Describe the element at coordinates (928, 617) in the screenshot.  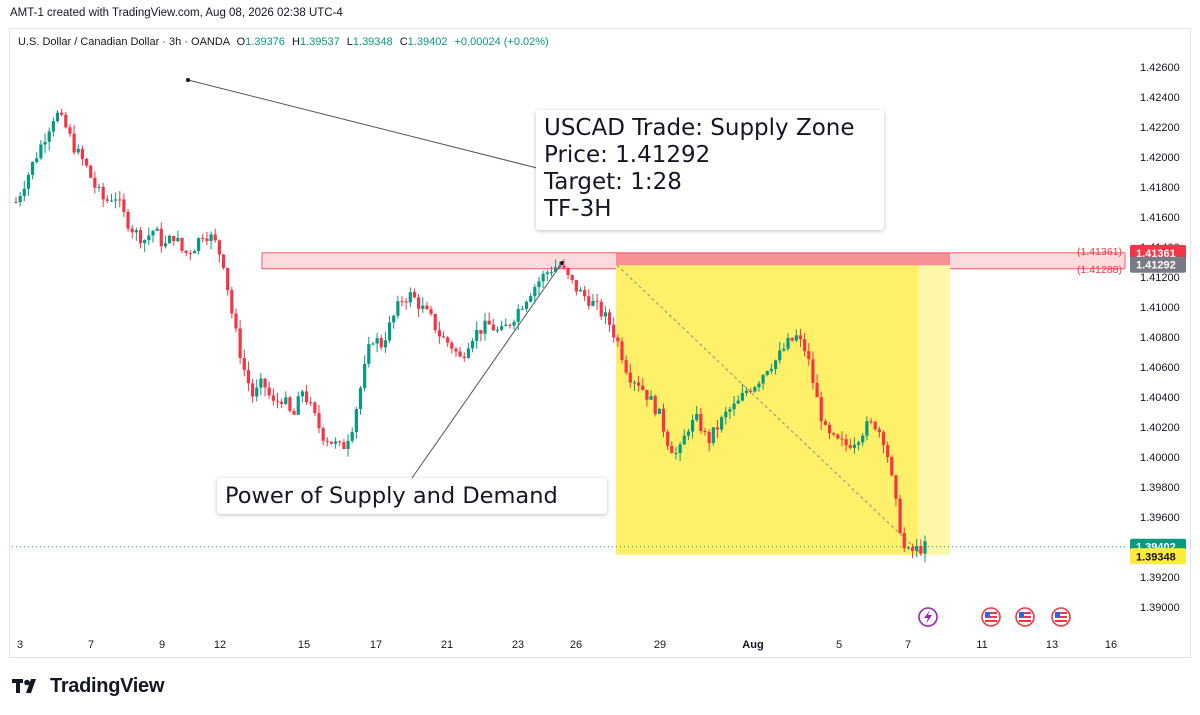
I see `lightning-event-icon` at that location.